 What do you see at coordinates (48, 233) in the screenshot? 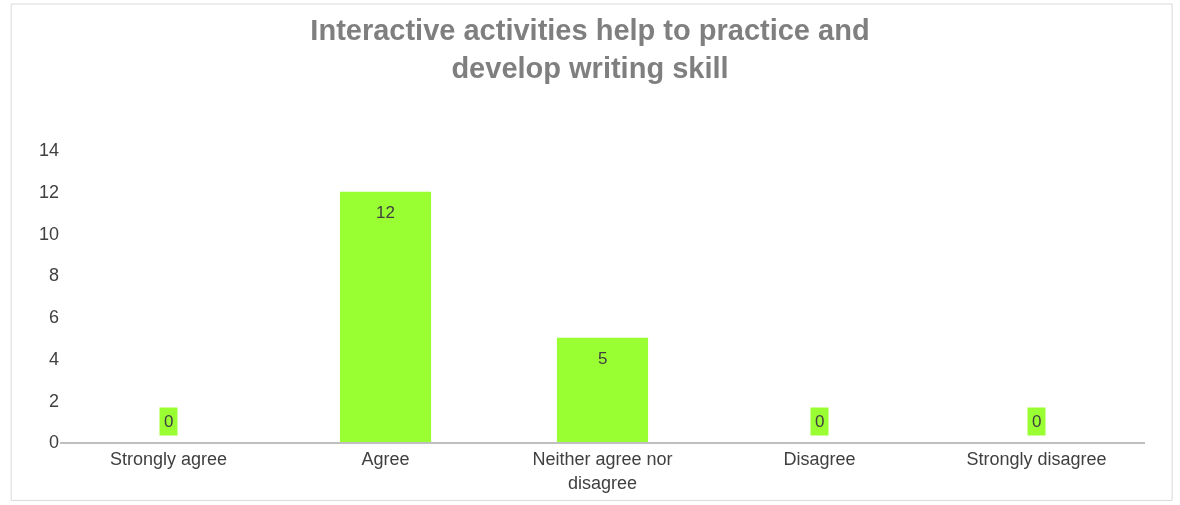
I see `y-tick-label: 10` at bounding box center [48, 233].